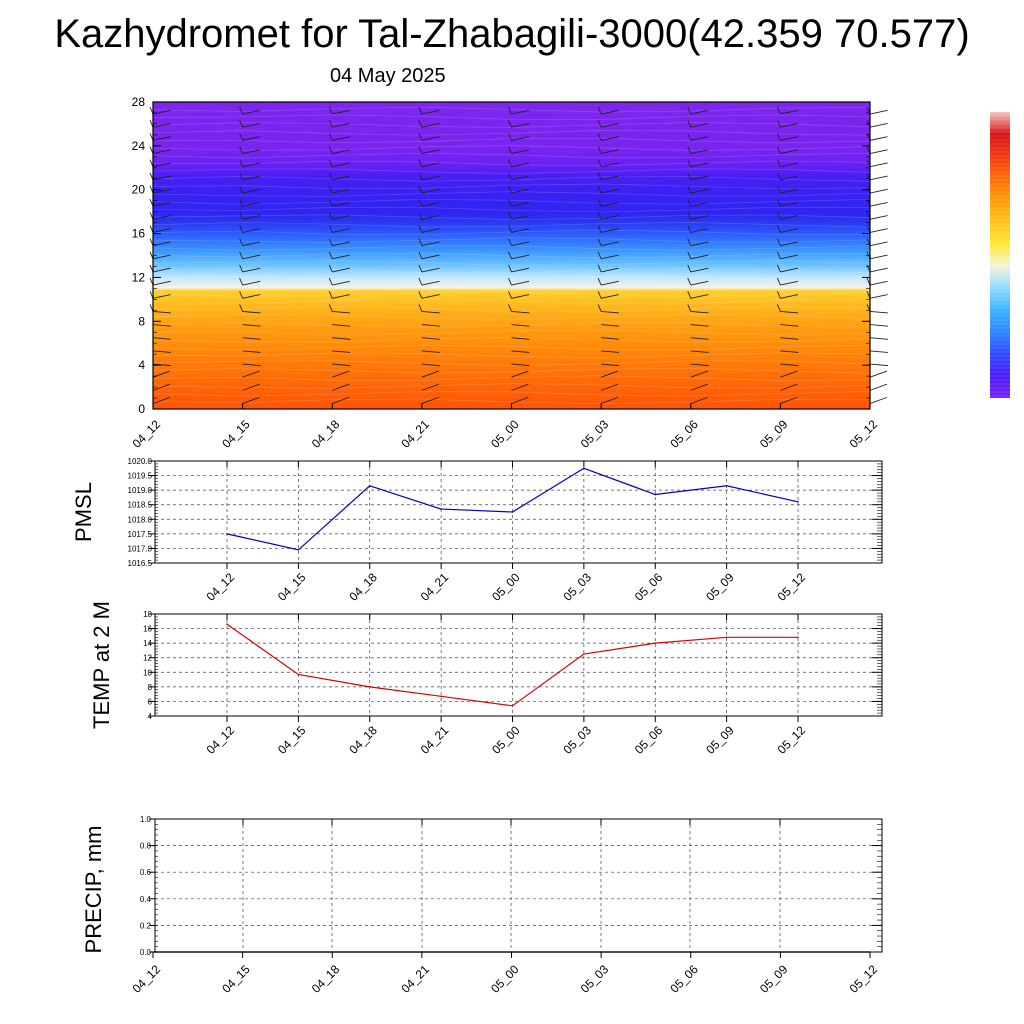 The width and height of the screenshot is (1024, 1024). I want to click on y-tick-label: 1019.5, so click(140, 476).